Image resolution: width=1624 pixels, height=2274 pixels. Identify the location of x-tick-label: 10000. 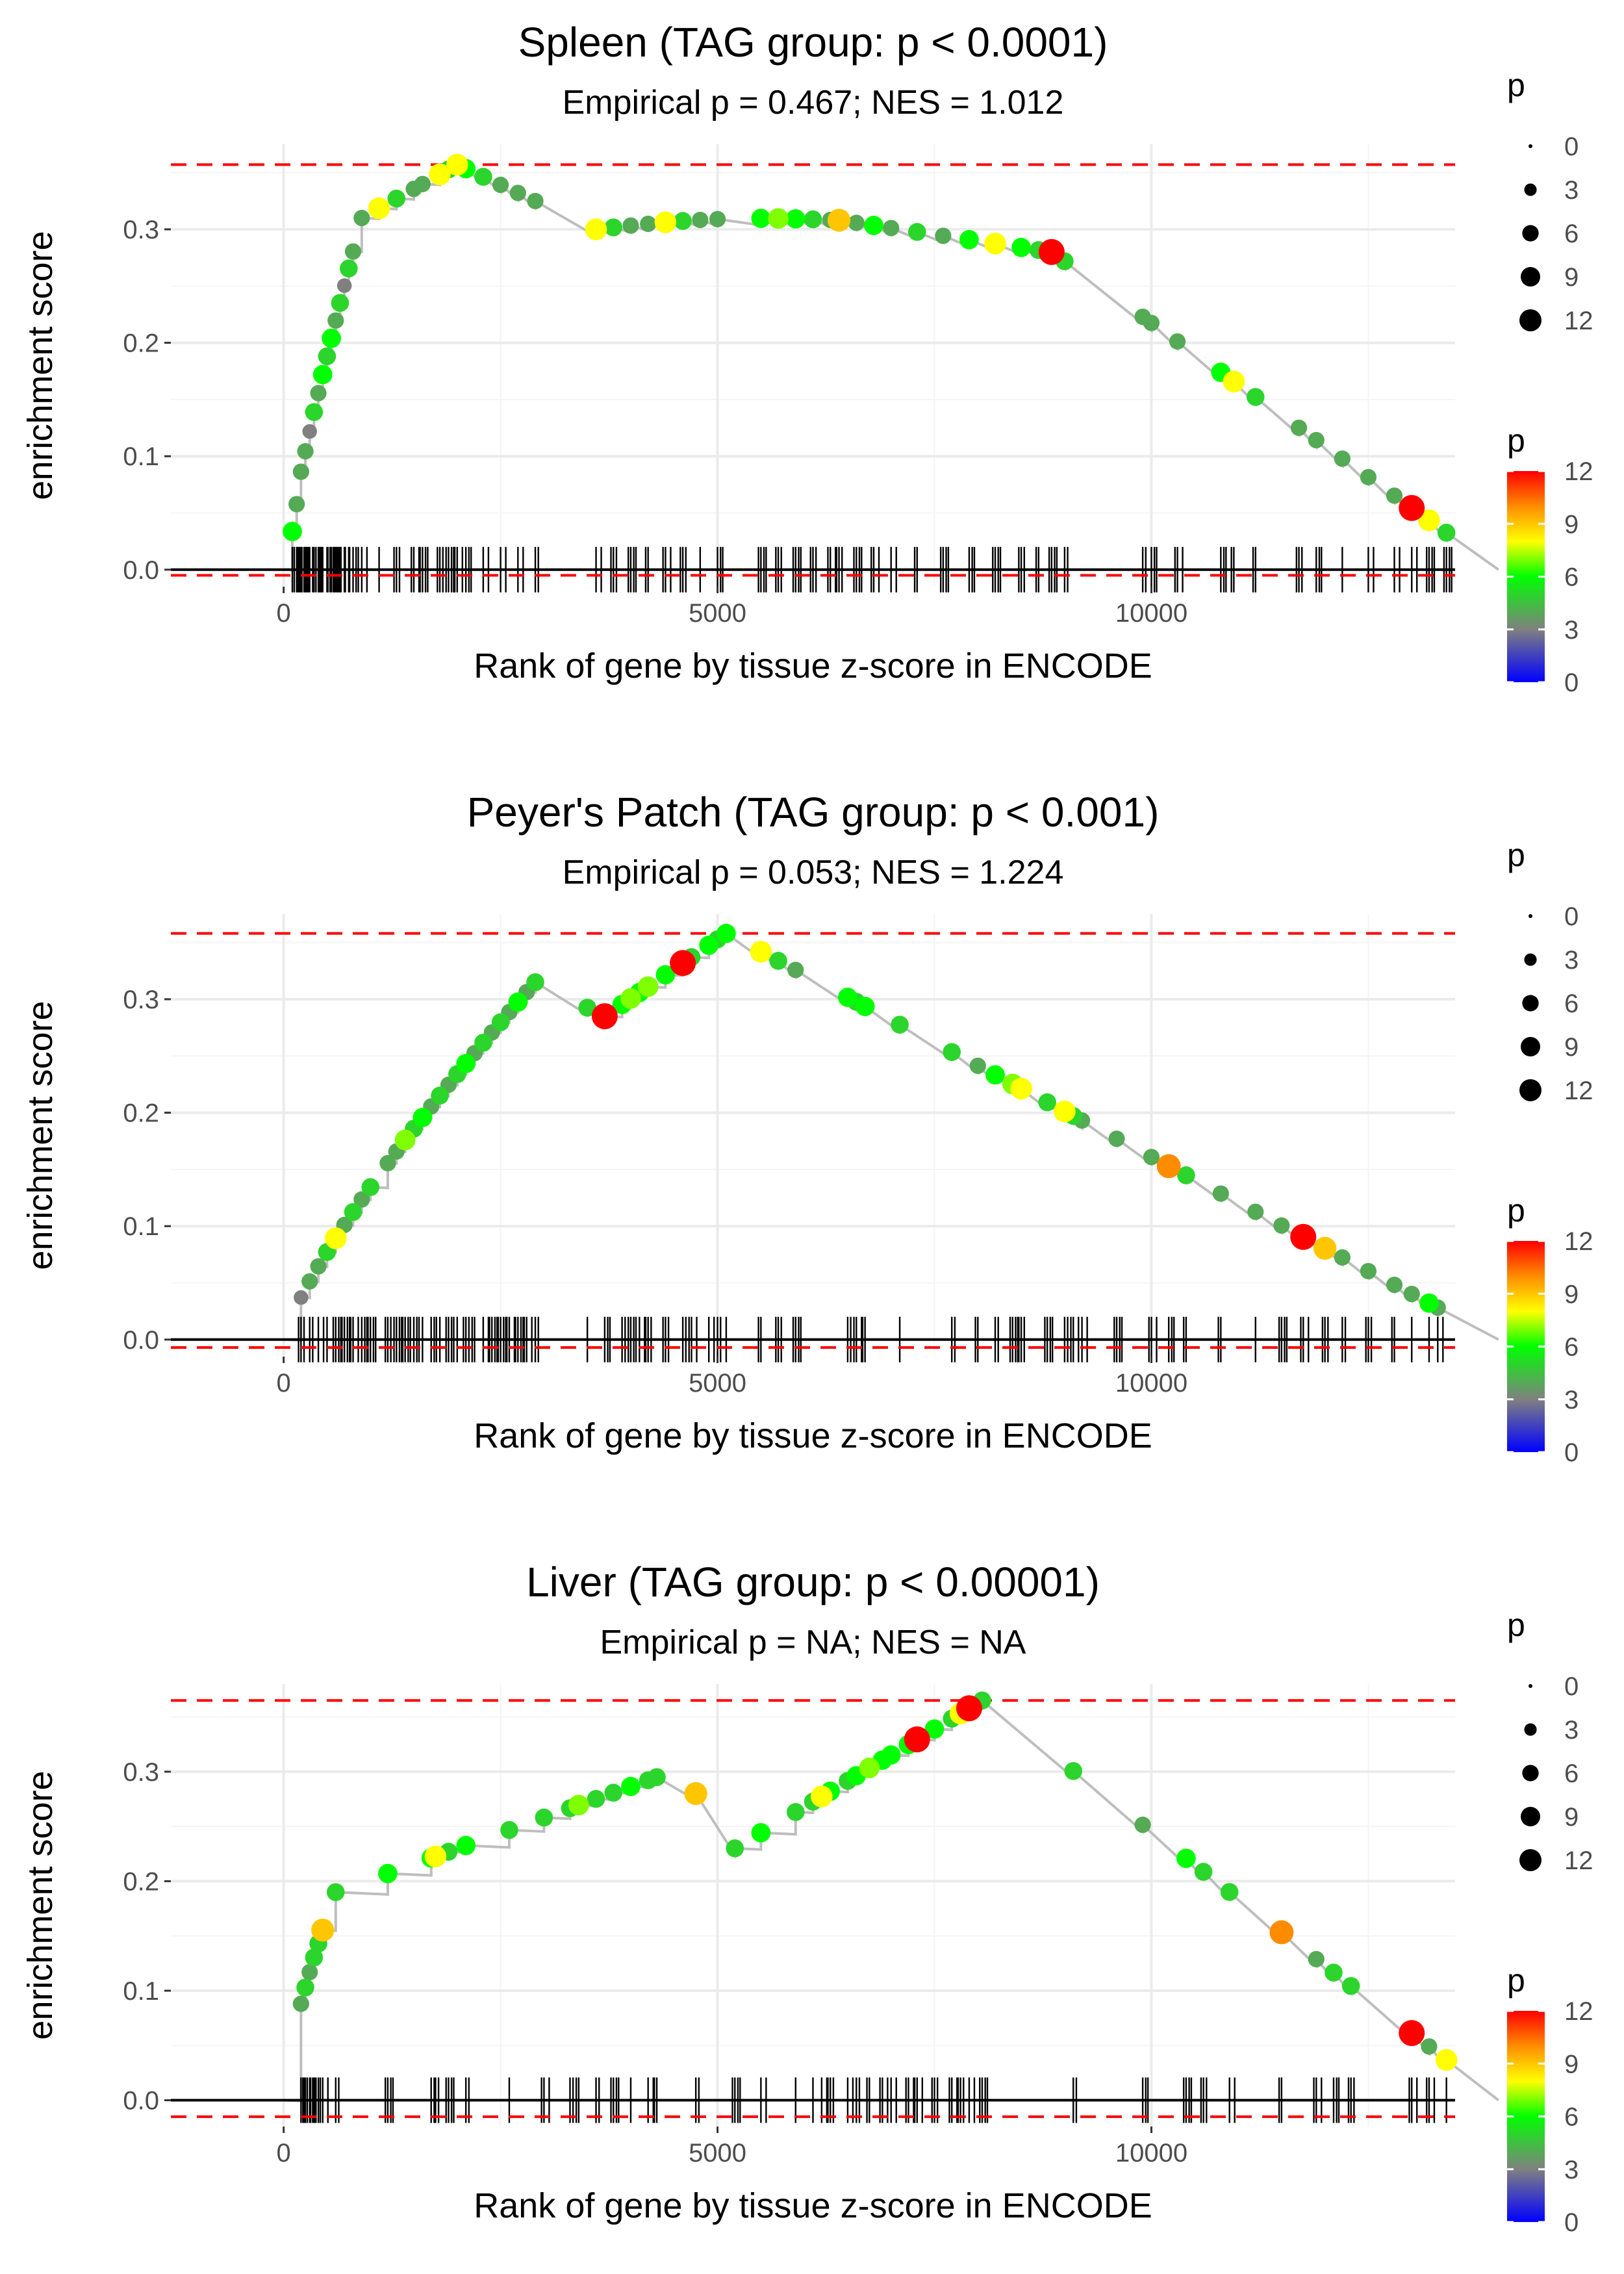
(1151, 613).